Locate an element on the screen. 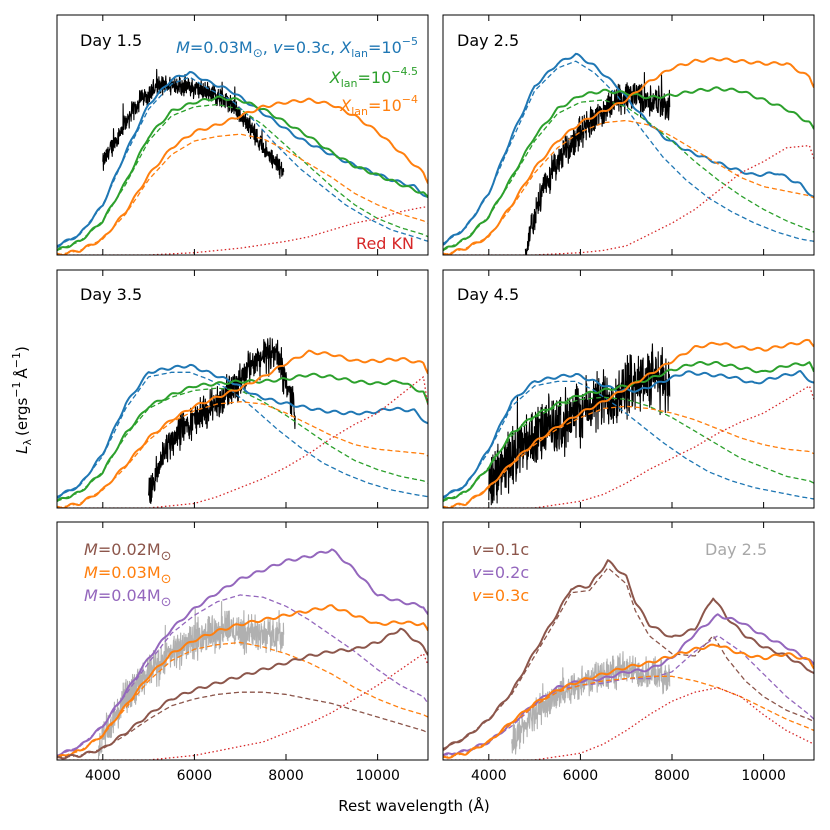 The height and width of the screenshot is (830, 830). series-v-0-3c is located at coordinates (628, 701).